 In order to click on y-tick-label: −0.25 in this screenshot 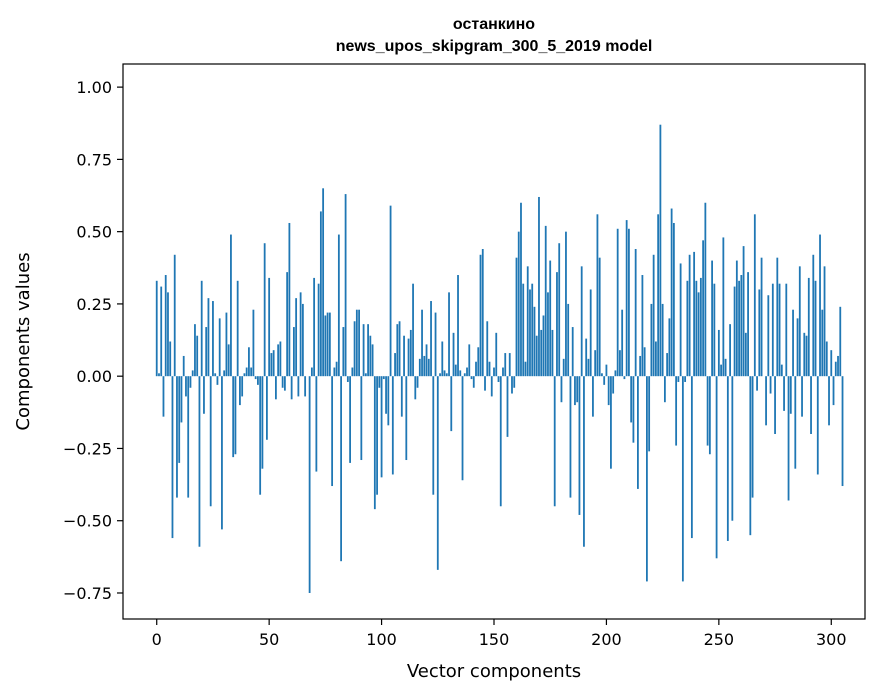, I will do `click(87, 448)`.